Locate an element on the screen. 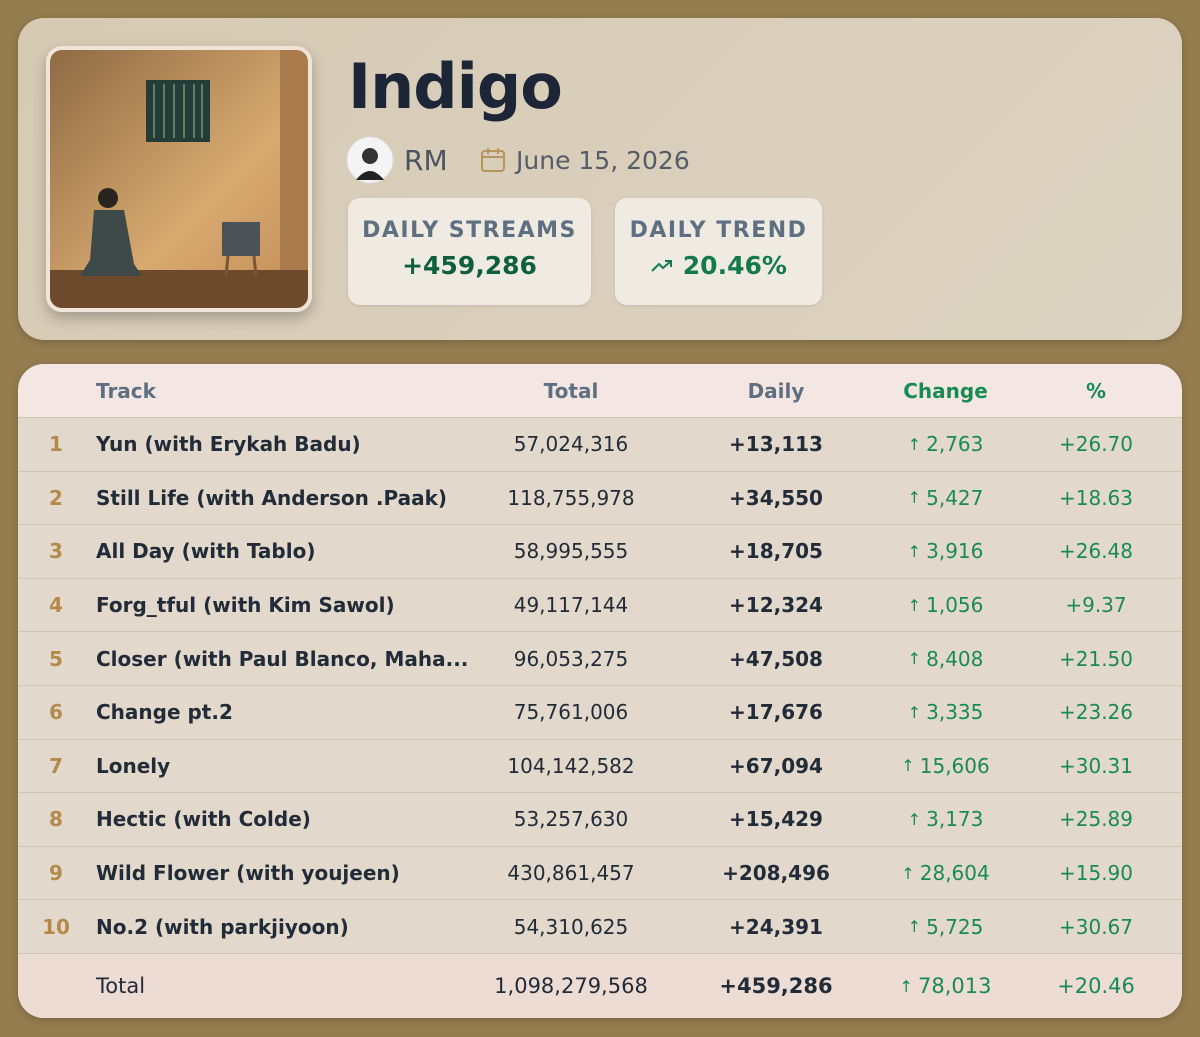  cell-trk: No.2 (with parkjiyoon) is located at coordinates (222, 926).